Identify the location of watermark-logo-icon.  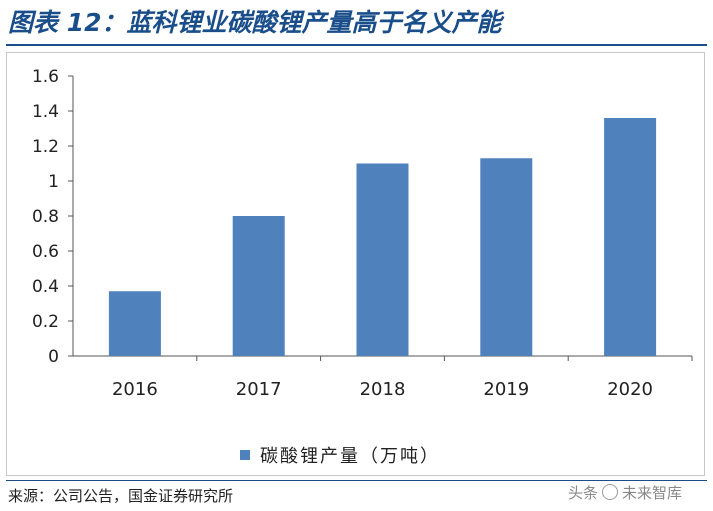
(610, 492).